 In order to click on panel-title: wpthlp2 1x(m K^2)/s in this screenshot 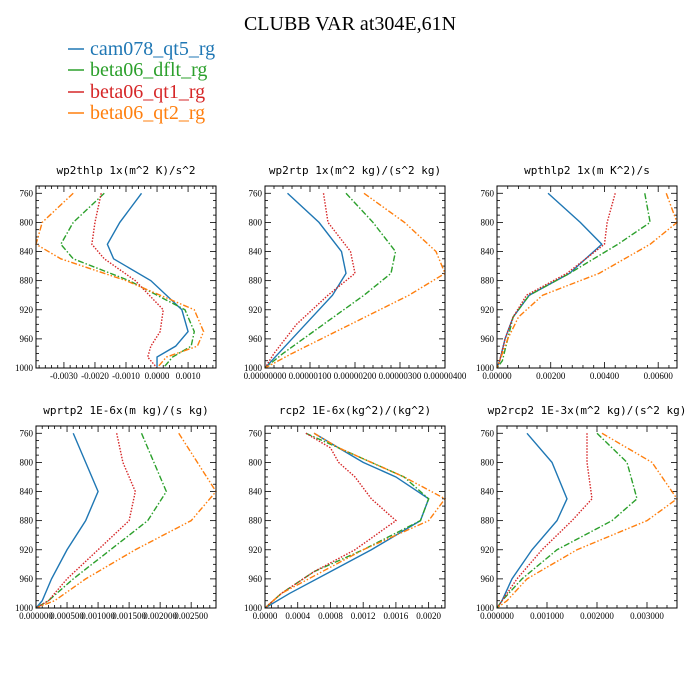, I will do `click(587, 170)`.